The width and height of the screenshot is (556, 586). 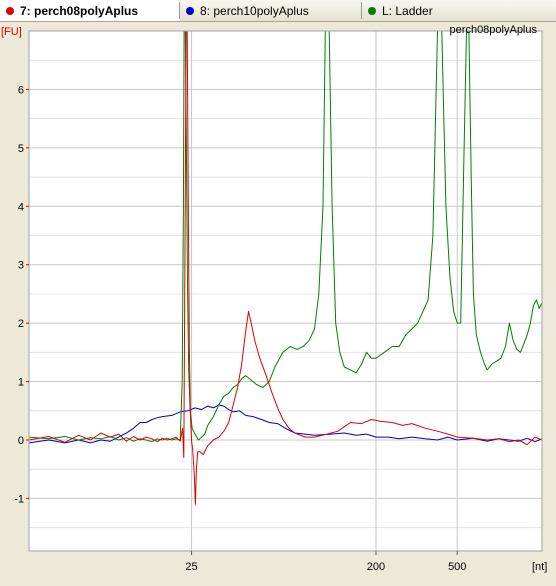 I want to click on tab-label: L: Ladder, so click(x=407, y=10).